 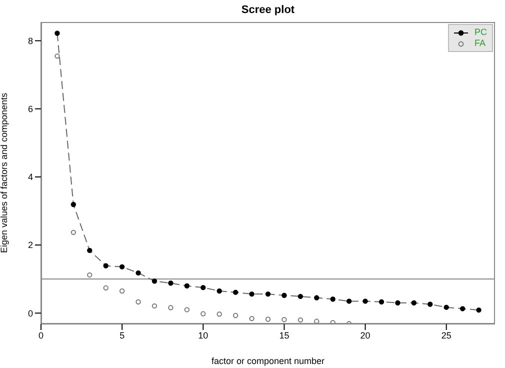 I want to click on x-tick-label: 0, so click(x=41, y=335).